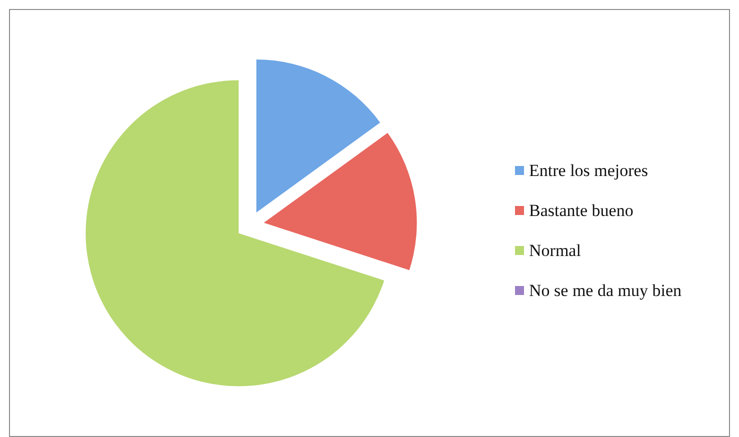  I want to click on legend-label: No se me da muy bien, so click(605, 290).